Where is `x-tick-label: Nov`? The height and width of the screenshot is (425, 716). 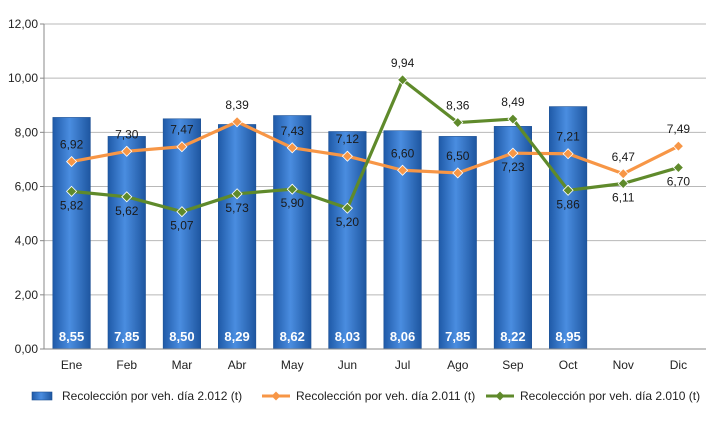
x-tick-label: Nov is located at coordinates (623, 365).